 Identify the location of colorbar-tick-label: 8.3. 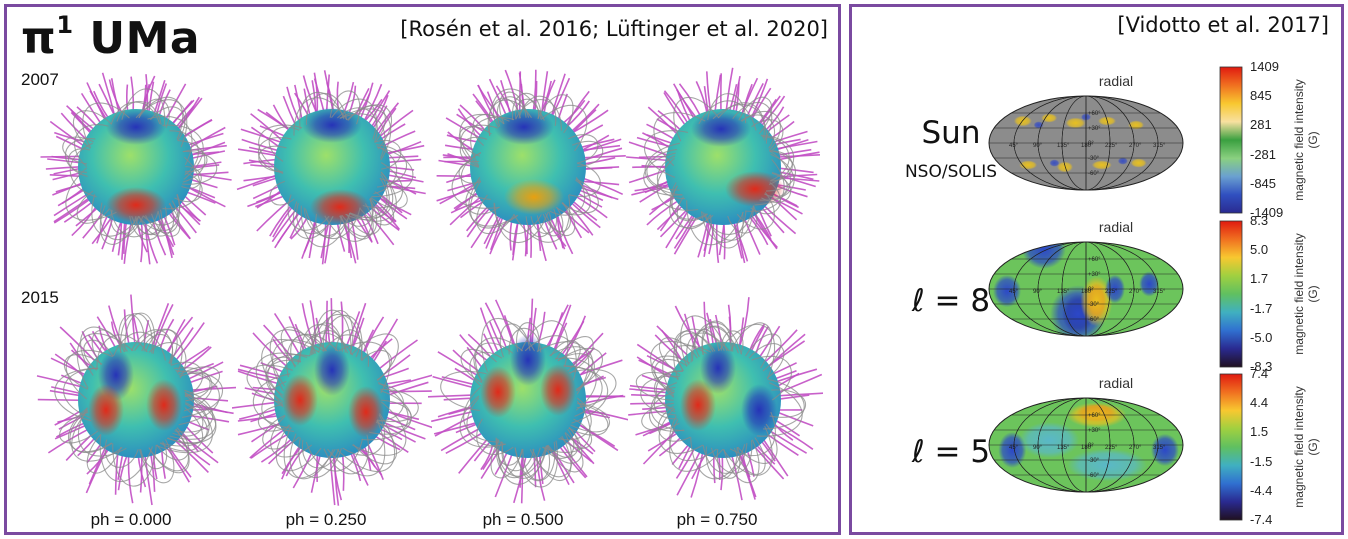
(1259, 220).